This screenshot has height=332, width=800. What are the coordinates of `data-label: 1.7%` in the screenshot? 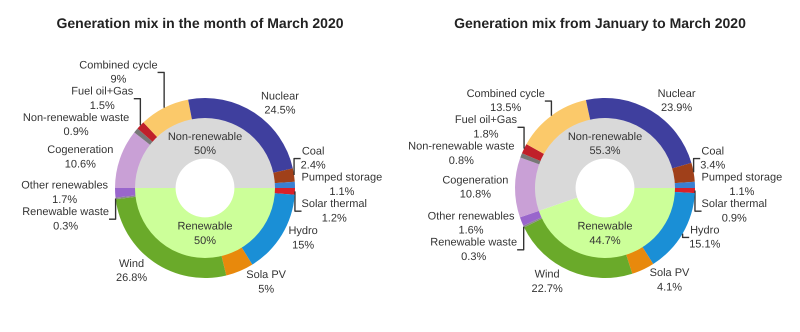 It's located at (65, 200).